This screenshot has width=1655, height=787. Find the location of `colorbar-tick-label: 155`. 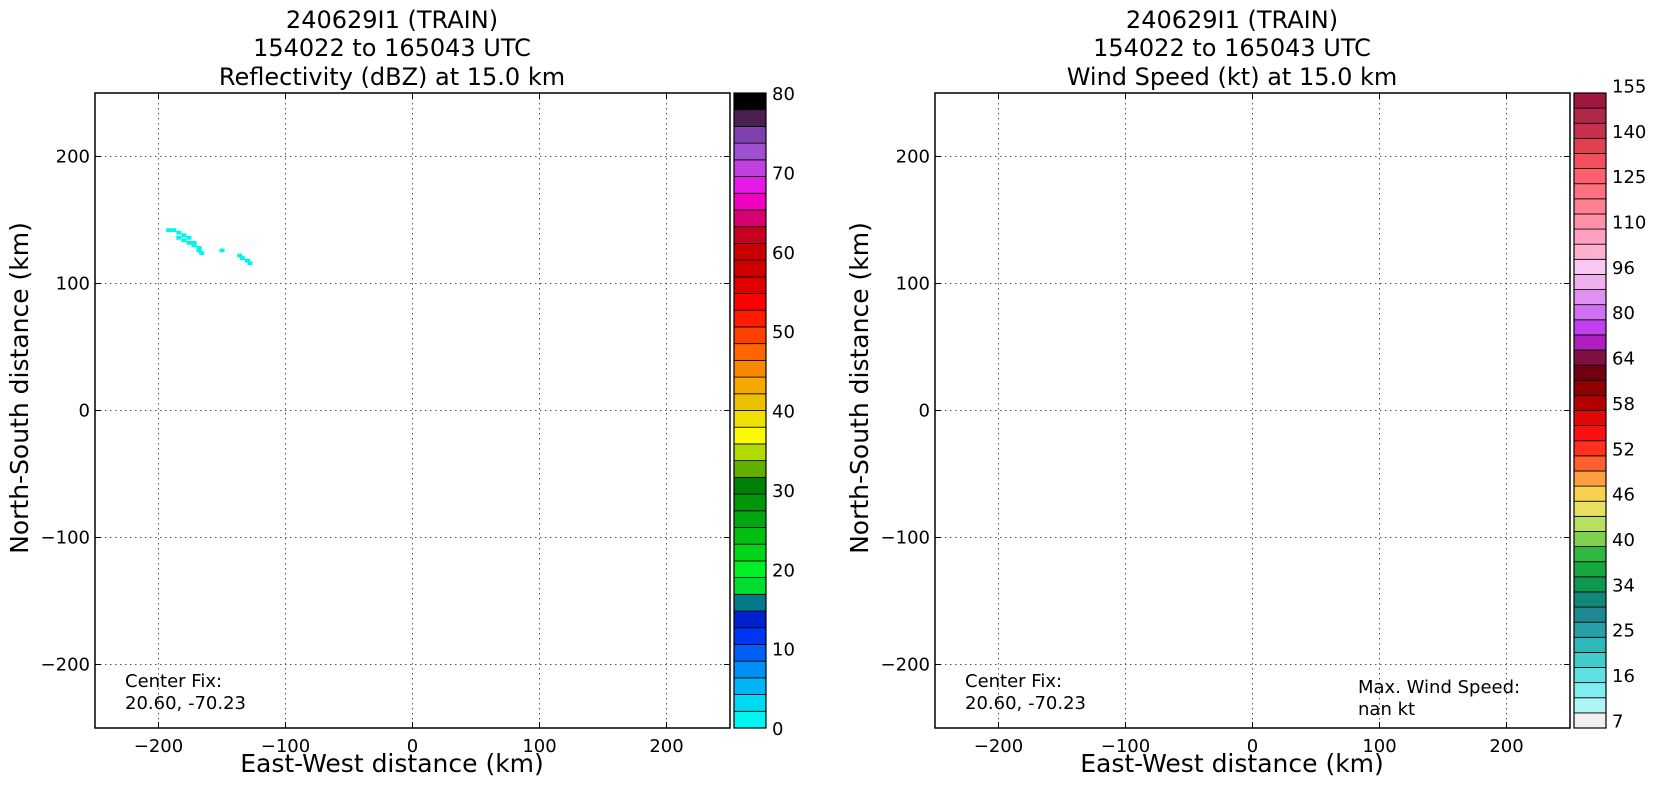

colorbar-tick-label: 155 is located at coordinates (1629, 86).